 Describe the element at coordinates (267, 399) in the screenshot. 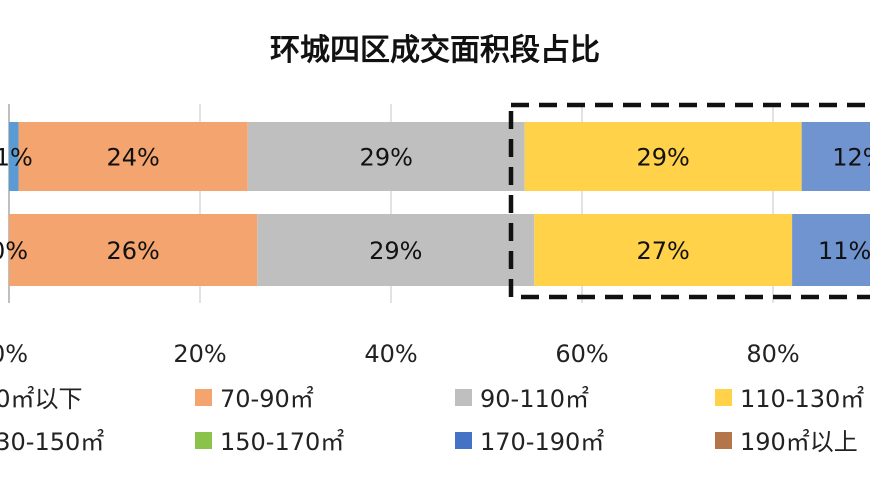

I see `legend-label: 70-90㎡` at that location.